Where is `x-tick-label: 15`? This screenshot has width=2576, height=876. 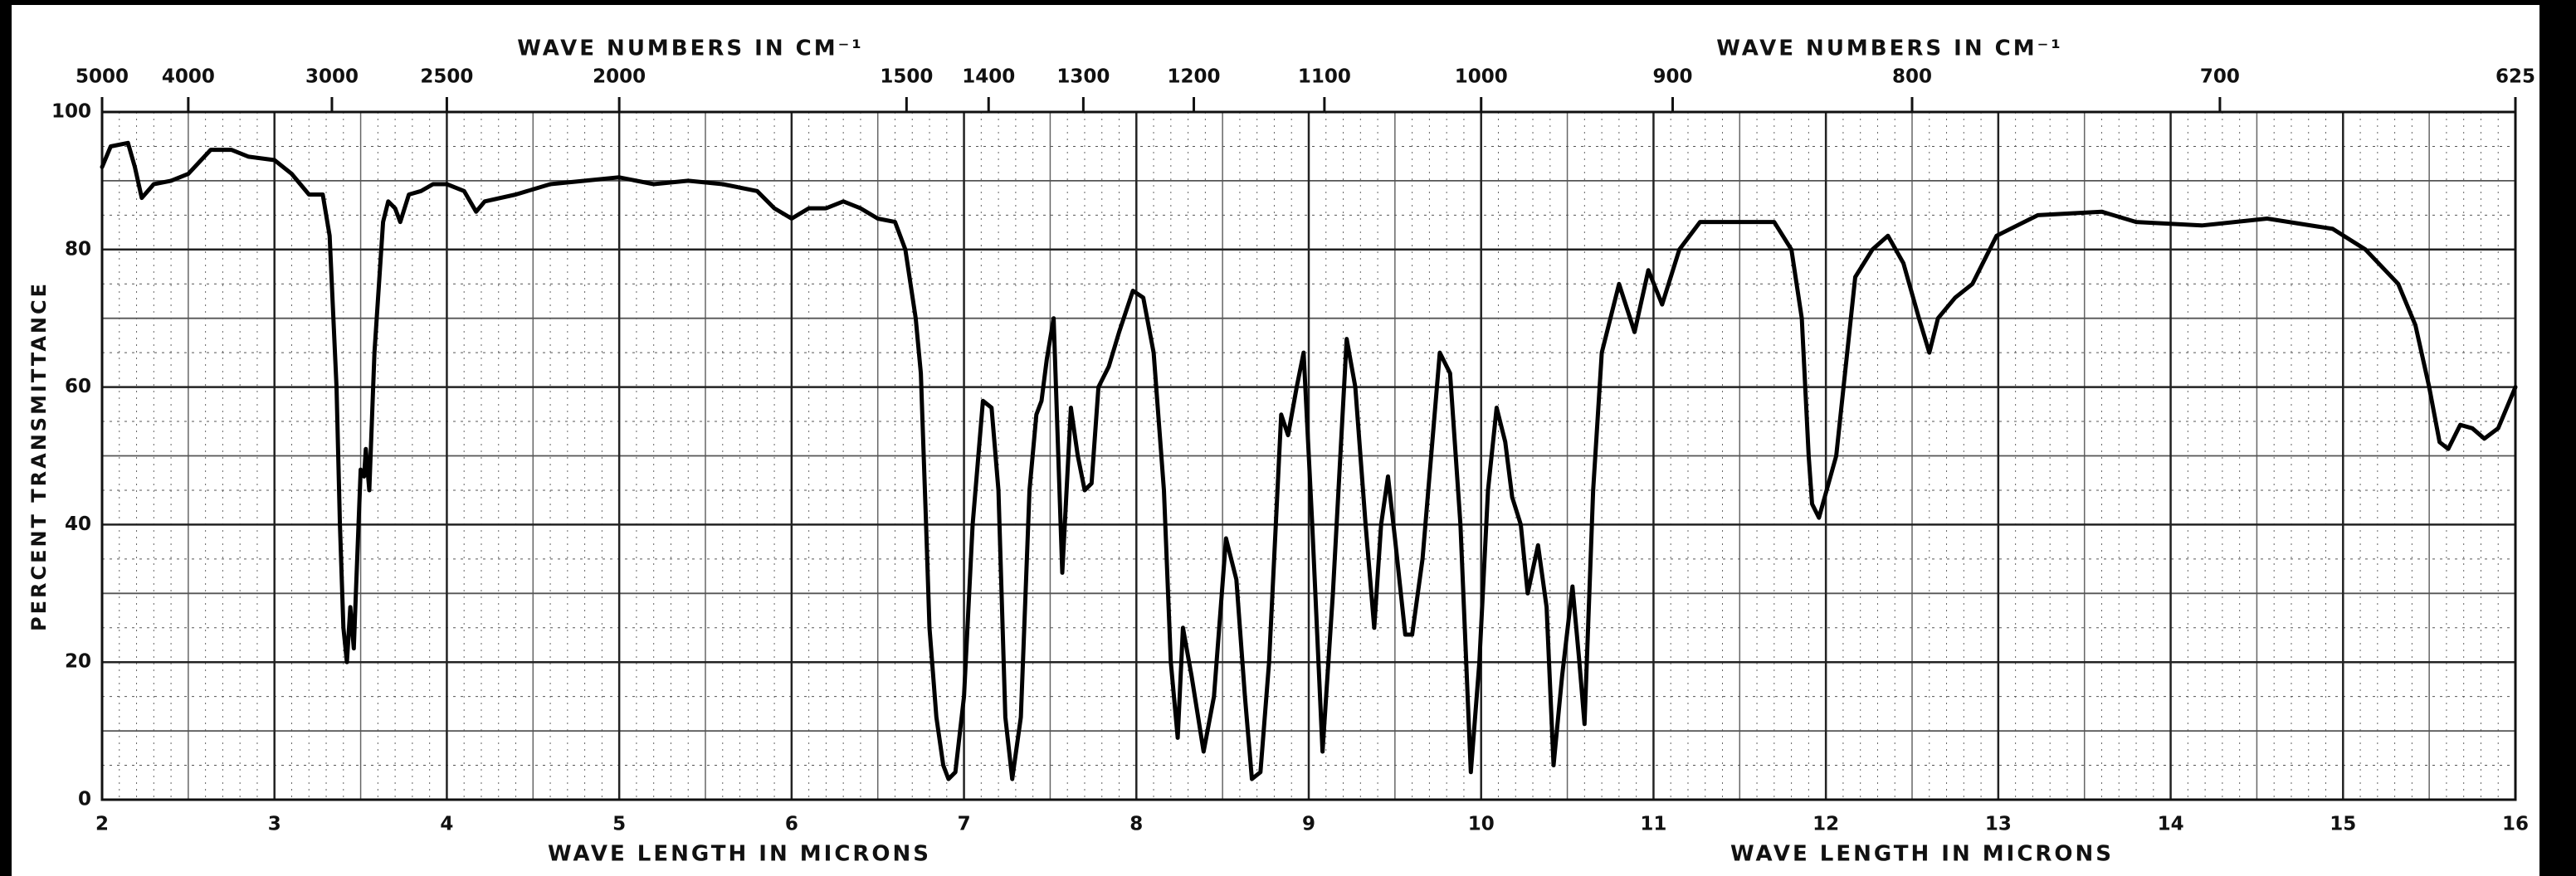
x-tick-label: 15 is located at coordinates (2343, 824).